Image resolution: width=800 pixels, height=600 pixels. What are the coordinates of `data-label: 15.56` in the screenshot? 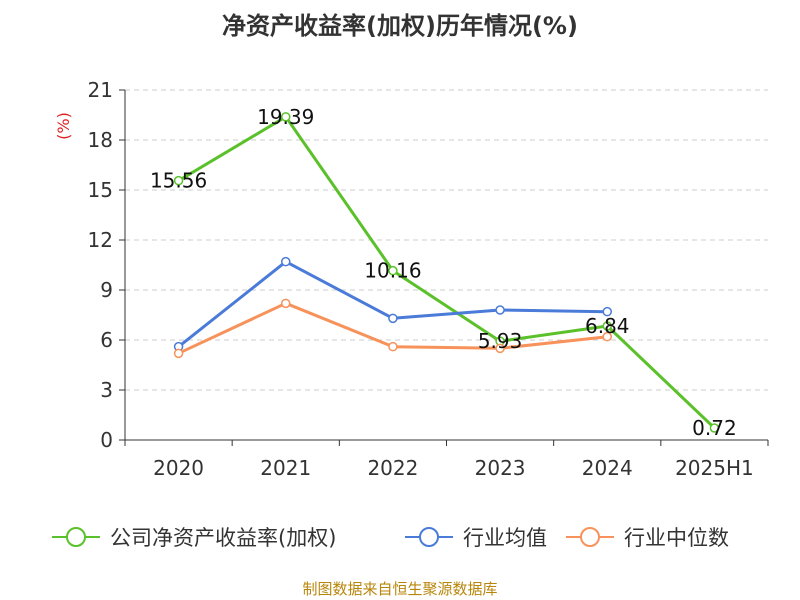 It's located at (178, 181).